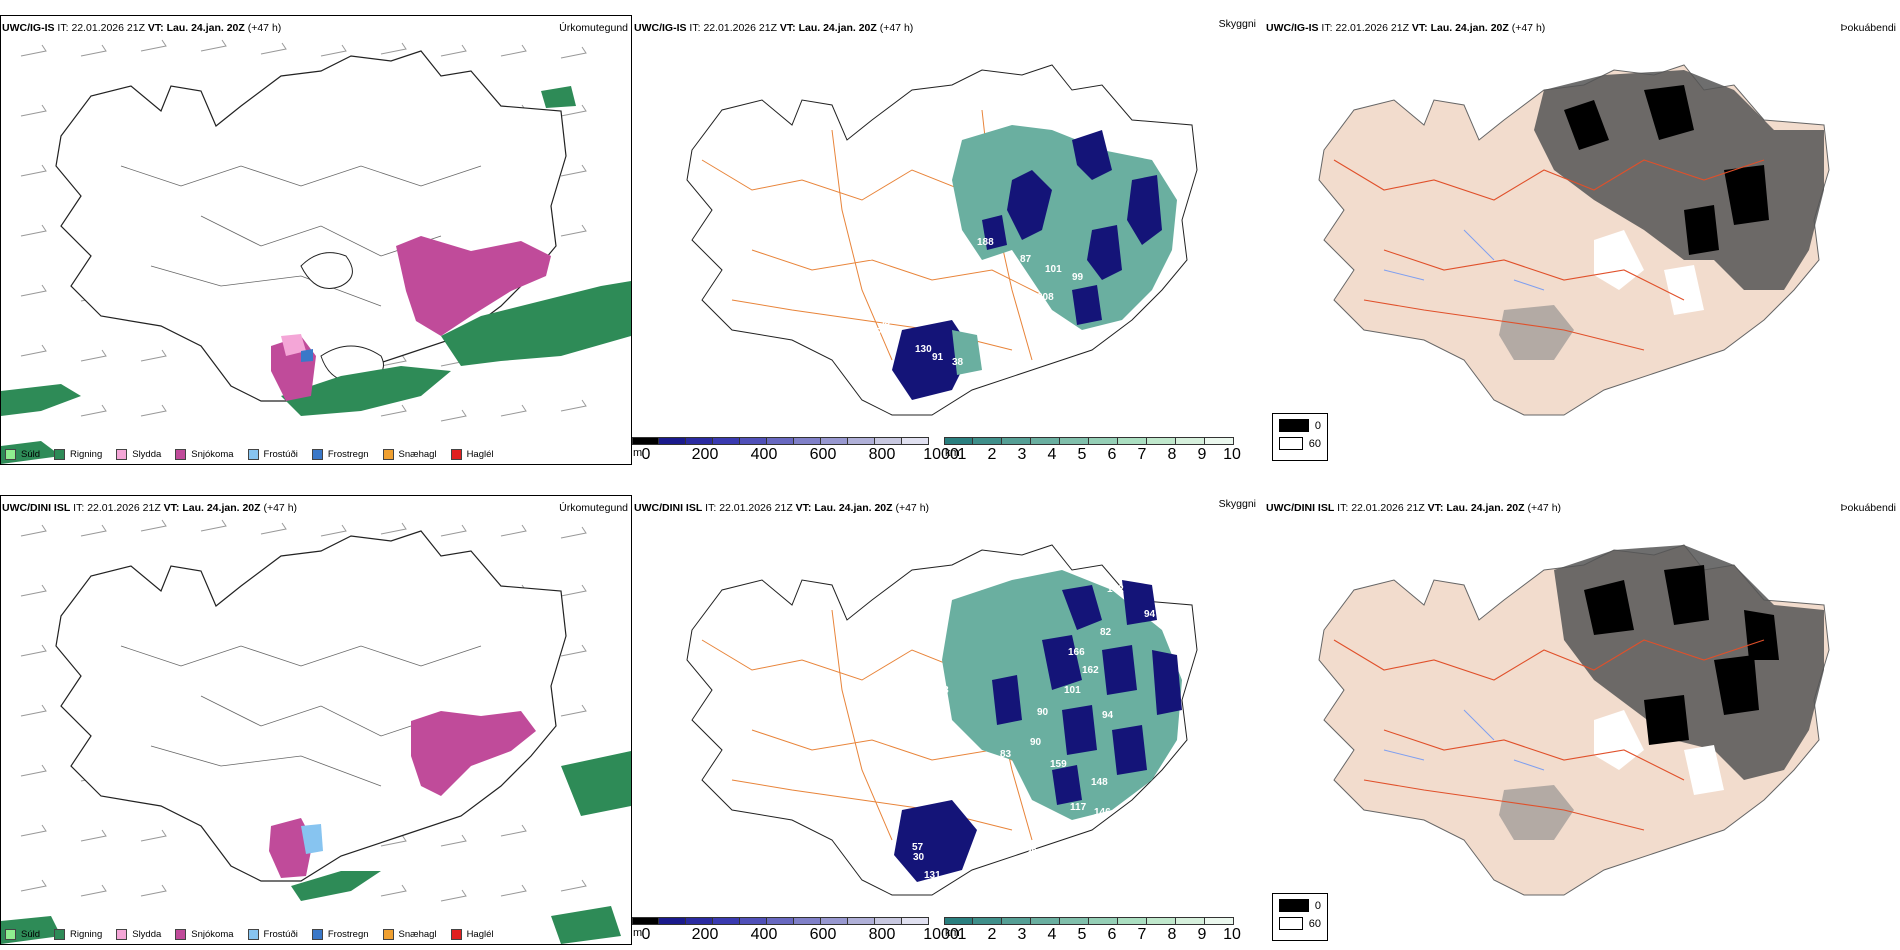 Image resolution: width=1900 pixels, height=950 pixels. I want to click on cloud-base-label: 117, so click(1078, 807).